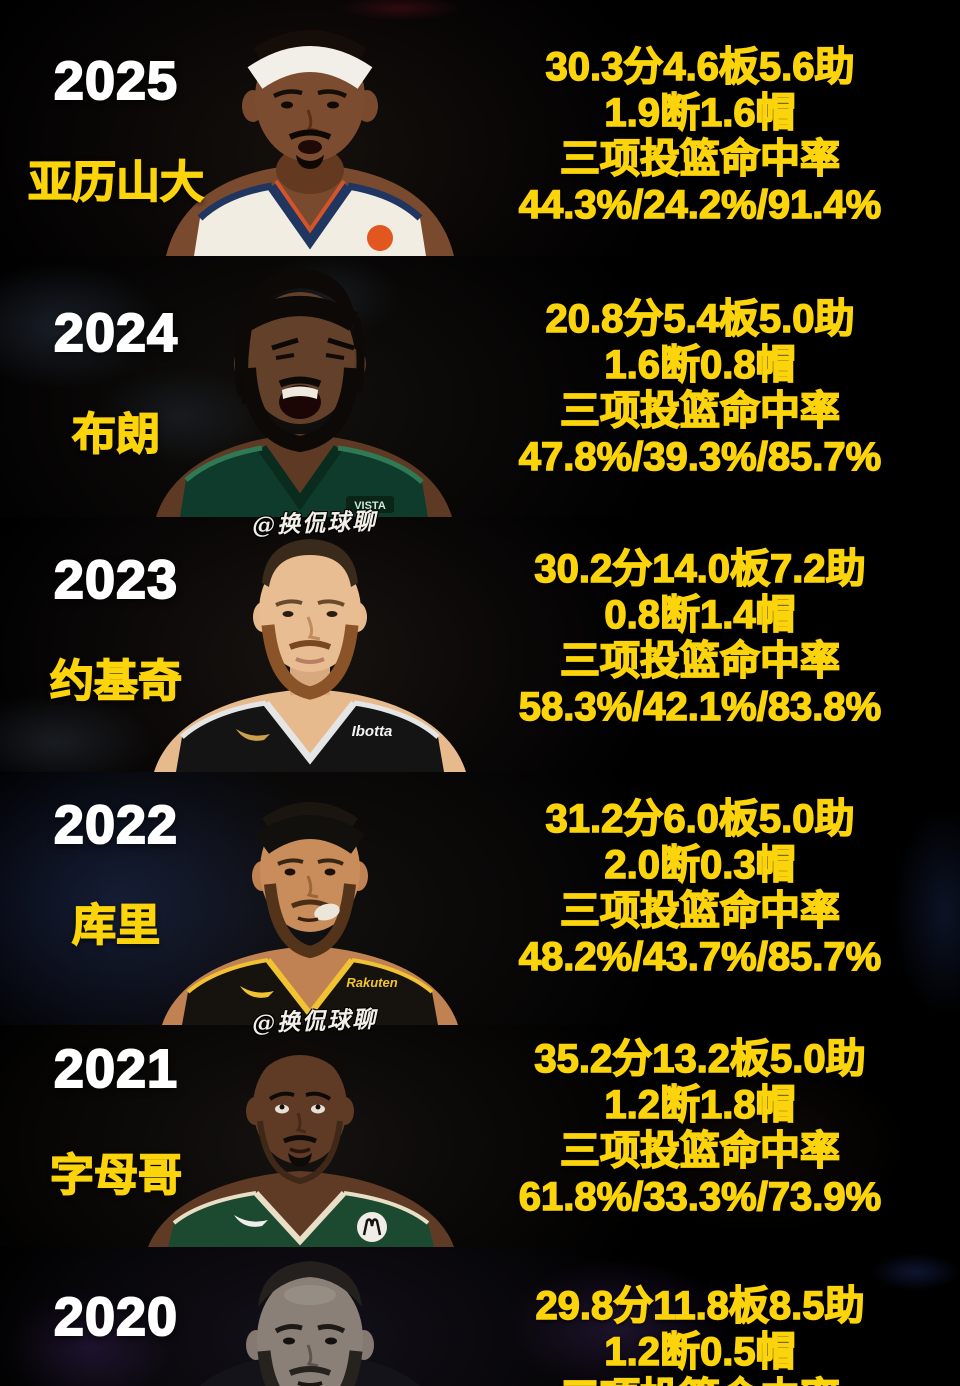  I want to click on player-name-cn: 库里, so click(116, 925).